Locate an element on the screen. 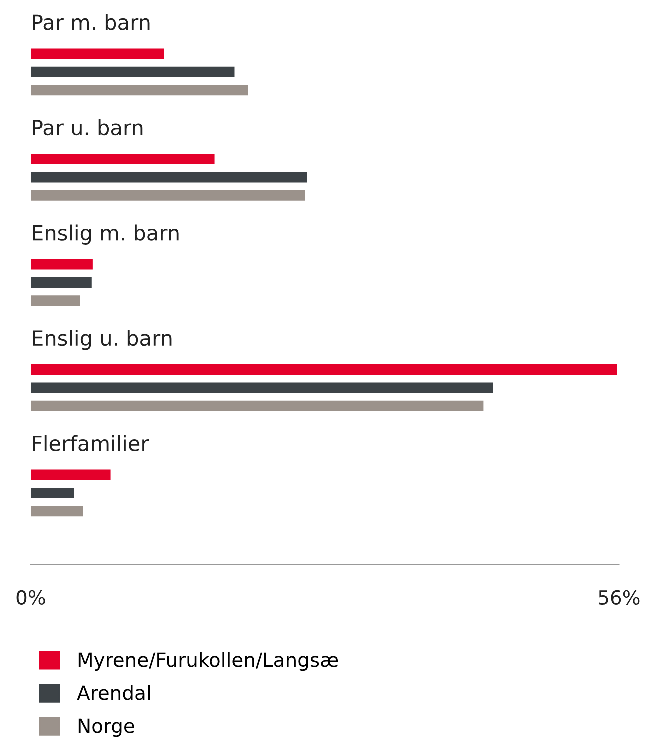  y-tick-label: Enslig m. barn is located at coordinates (106, 234).